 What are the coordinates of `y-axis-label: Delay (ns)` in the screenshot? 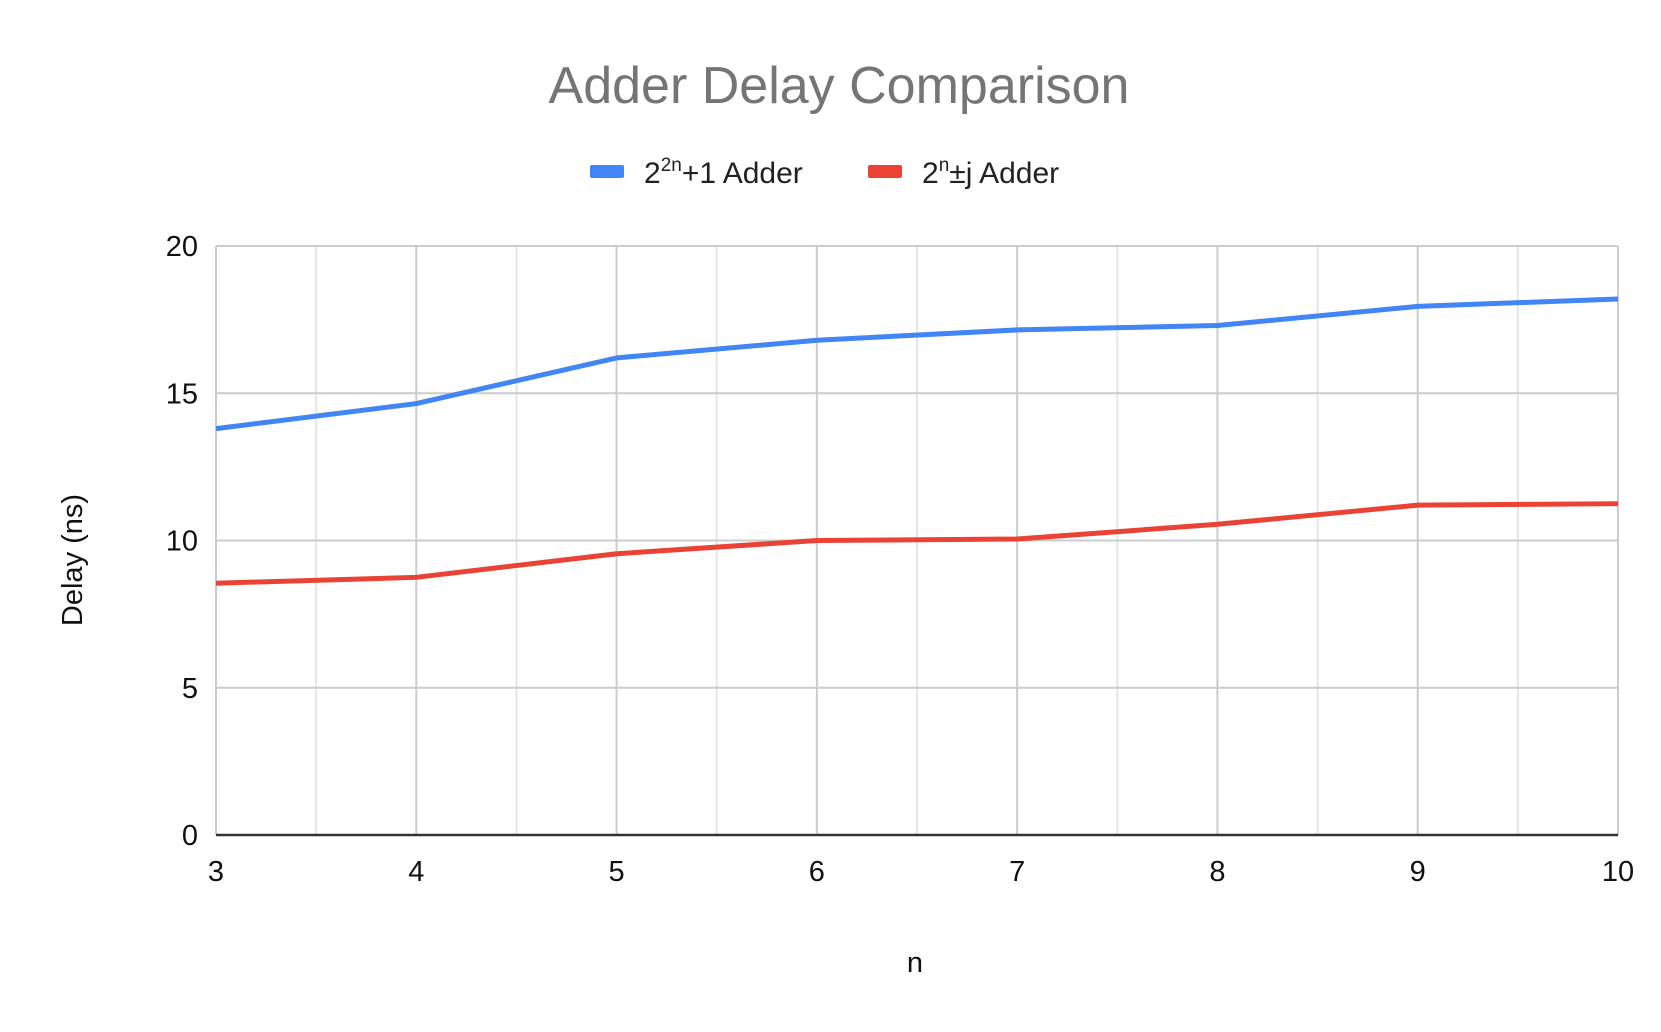 It's located at (73, 560).